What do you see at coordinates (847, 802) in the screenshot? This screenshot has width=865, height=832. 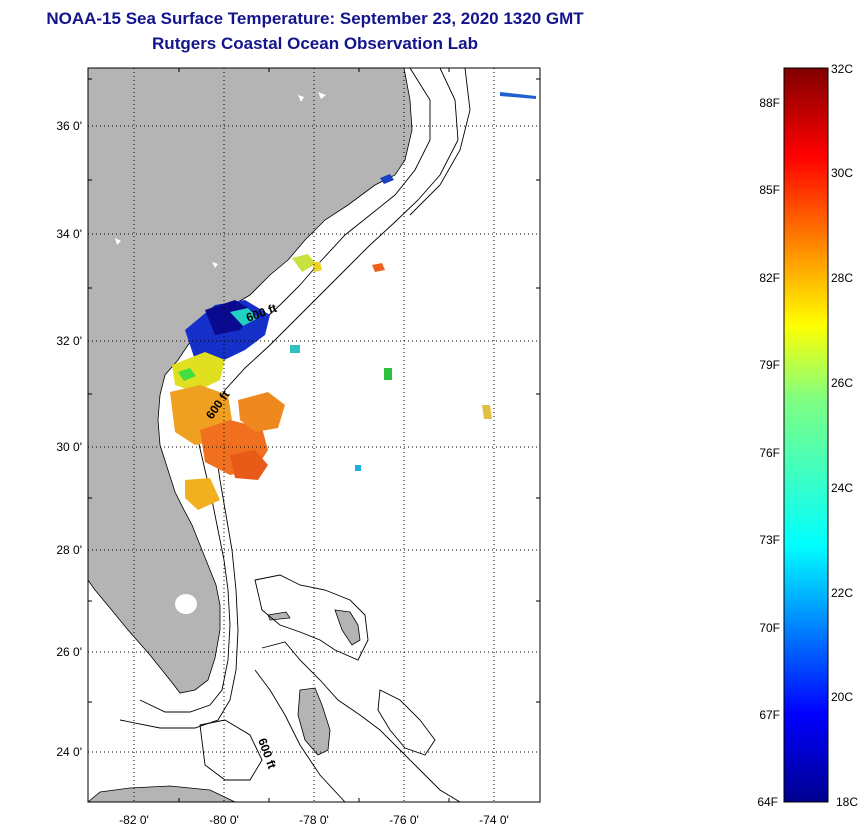 I see `cb-label-18c: 18C` at bounding box center [847, 802].